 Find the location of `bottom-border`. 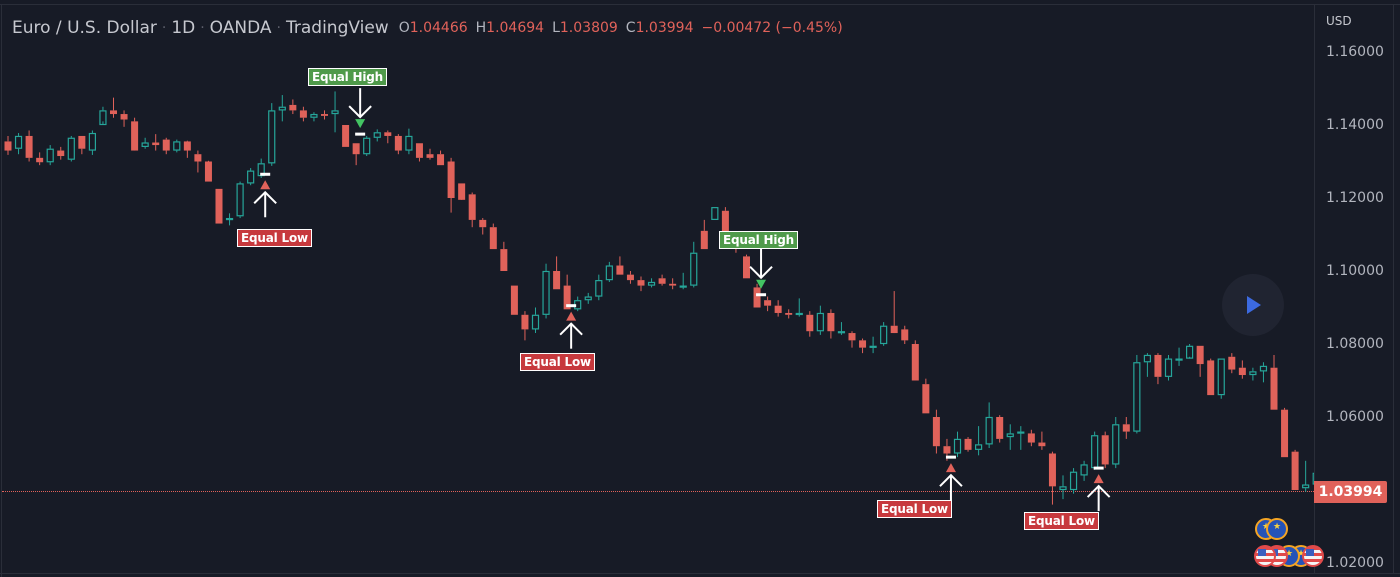

bottom-border is located at coordinates (700, 573).